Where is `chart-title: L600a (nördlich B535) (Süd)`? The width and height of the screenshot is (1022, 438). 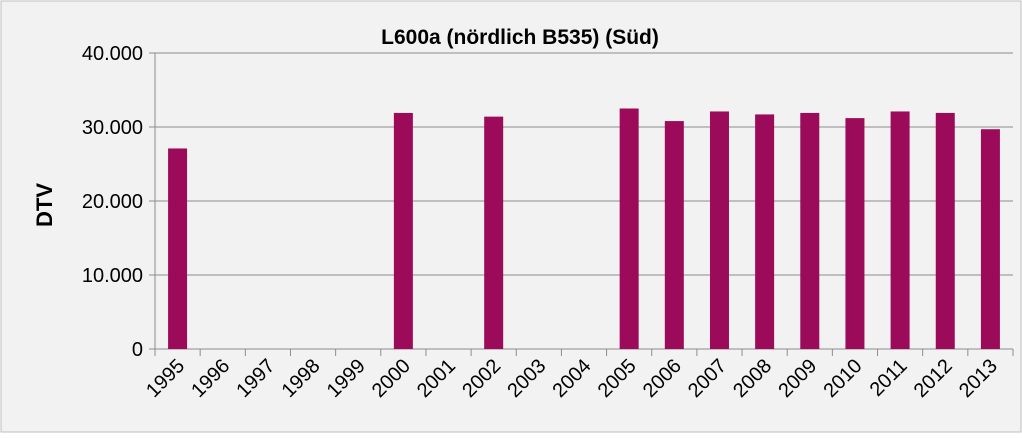 chart-title: L600a (nördlich B535) (Süd) is located at coordinates (520, 37).